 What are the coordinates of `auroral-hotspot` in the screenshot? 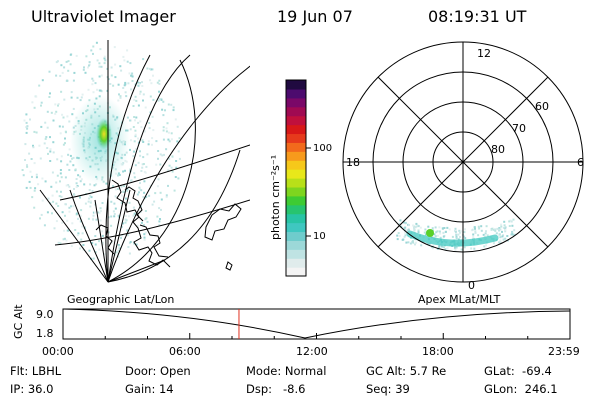 It's located at (430, 233).